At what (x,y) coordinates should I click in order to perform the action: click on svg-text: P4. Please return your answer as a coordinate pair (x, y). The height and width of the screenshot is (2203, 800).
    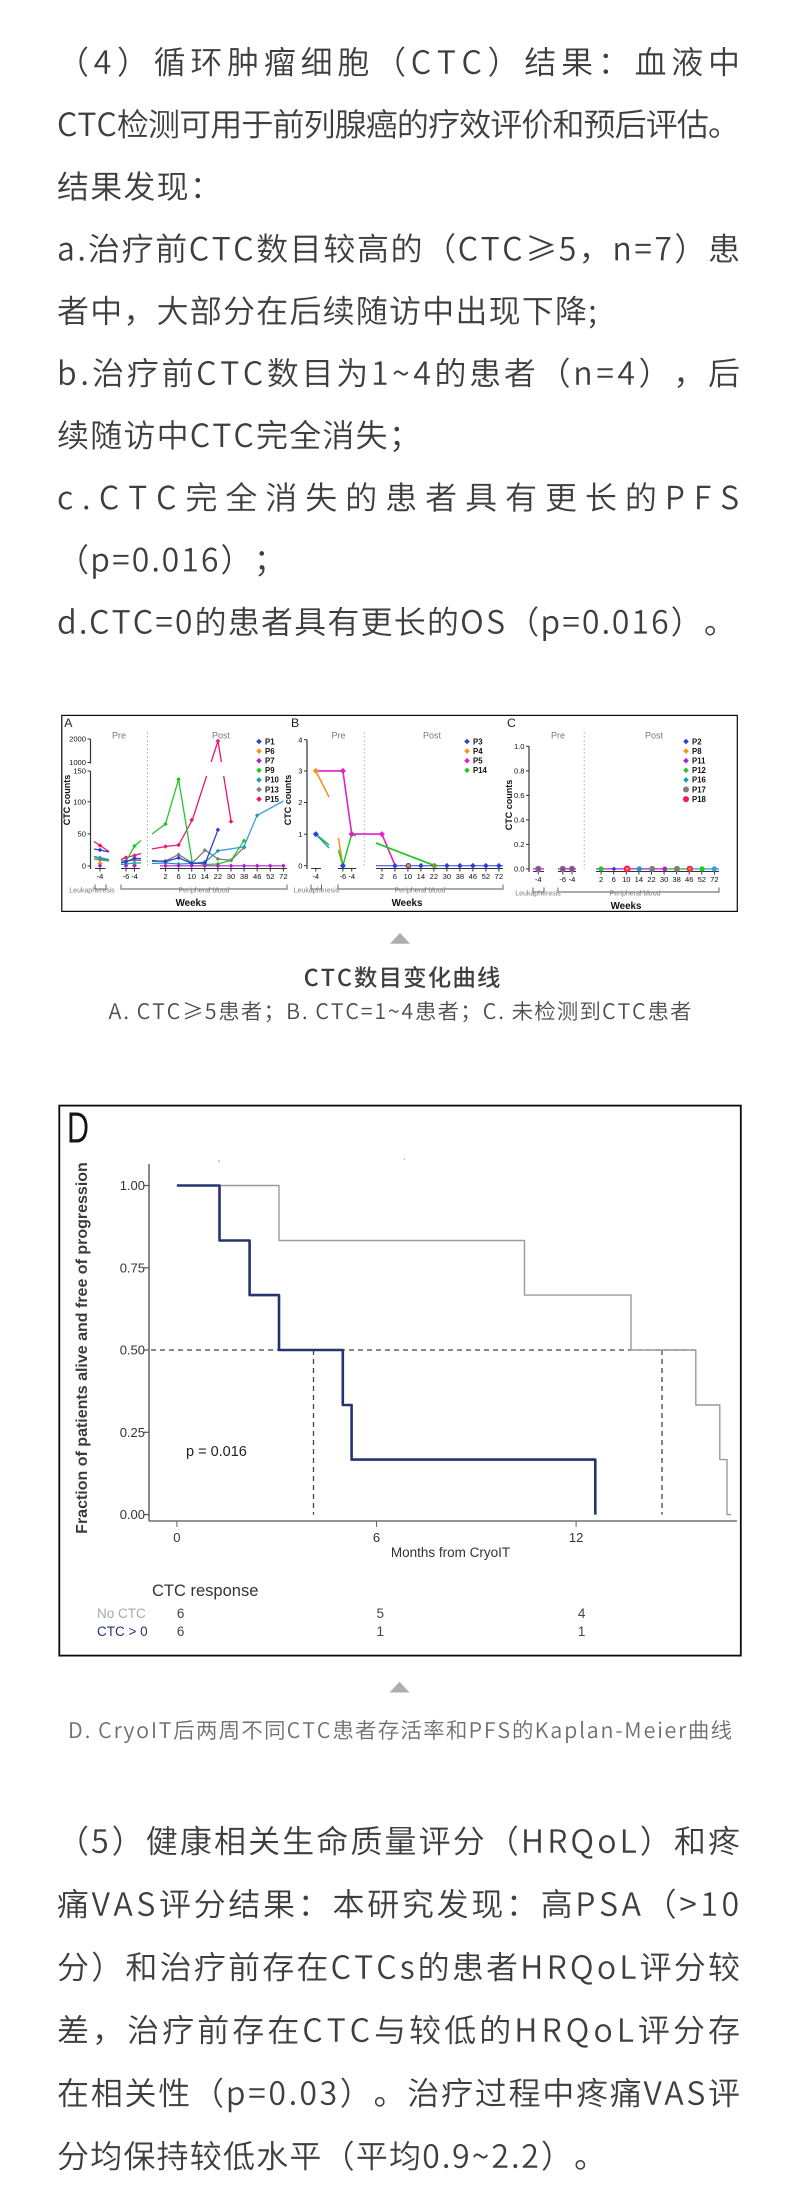
    Looking at the image, I should click on (478, 751).